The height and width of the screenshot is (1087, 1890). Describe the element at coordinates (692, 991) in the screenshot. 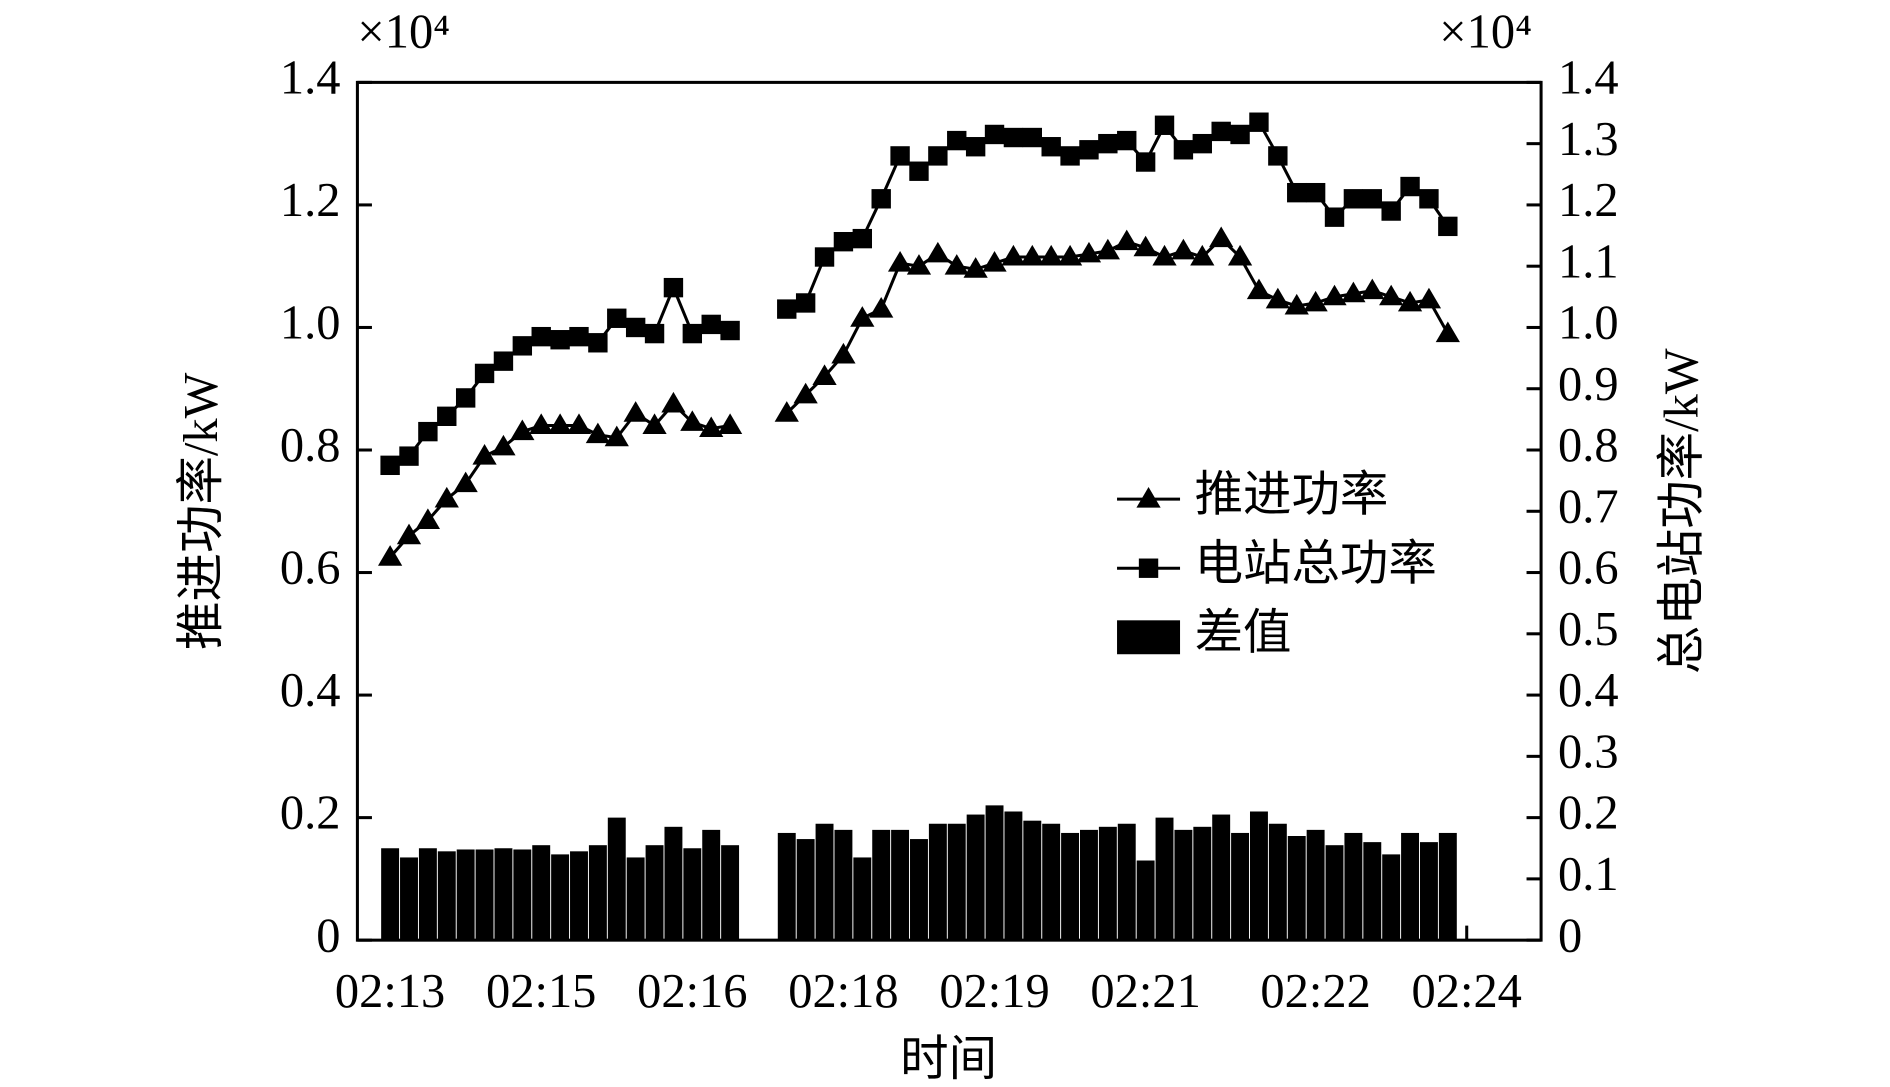

I see `x-tick-label: 02:16` at that location.